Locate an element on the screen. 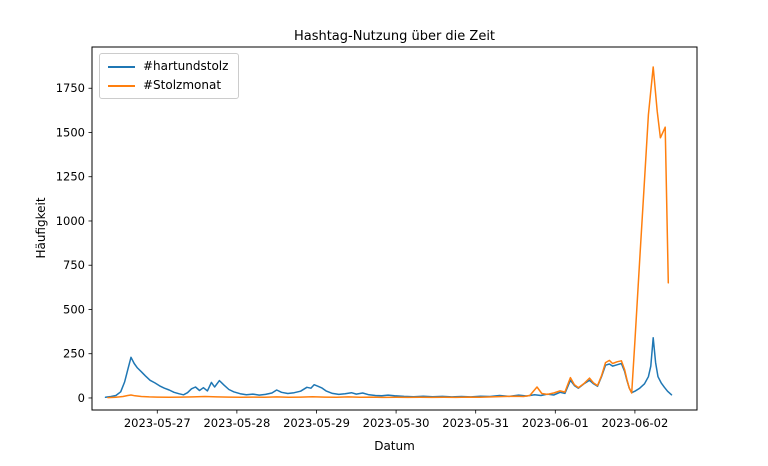  x-tick-label: 2023-05-31 is located at coordinates (475, 423).